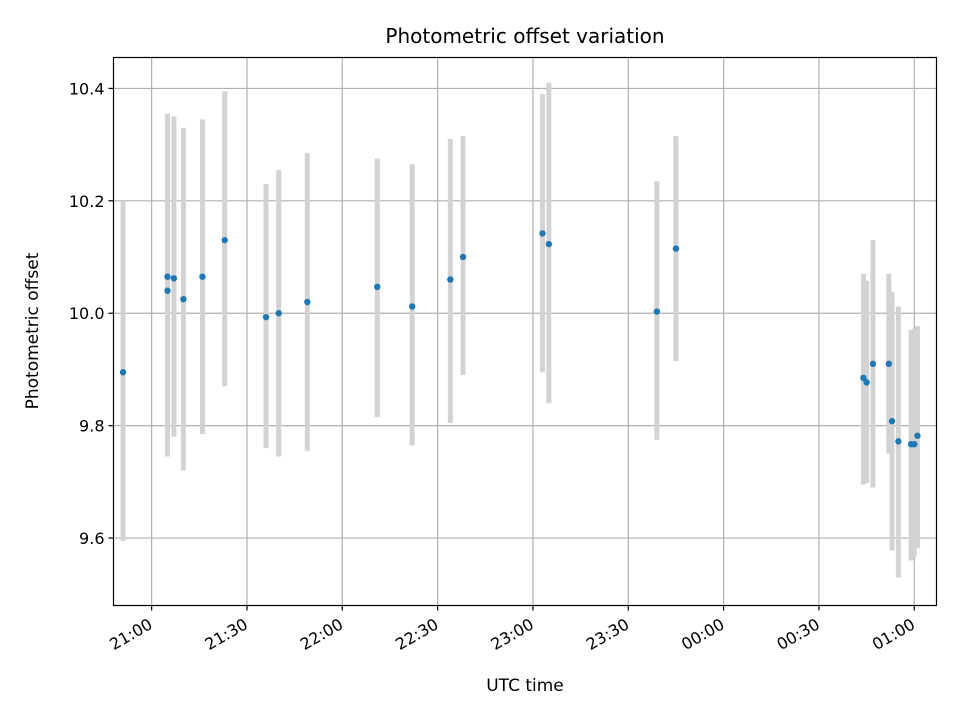  I want to click on y-tick-label: 10.0, so click(87, 313).